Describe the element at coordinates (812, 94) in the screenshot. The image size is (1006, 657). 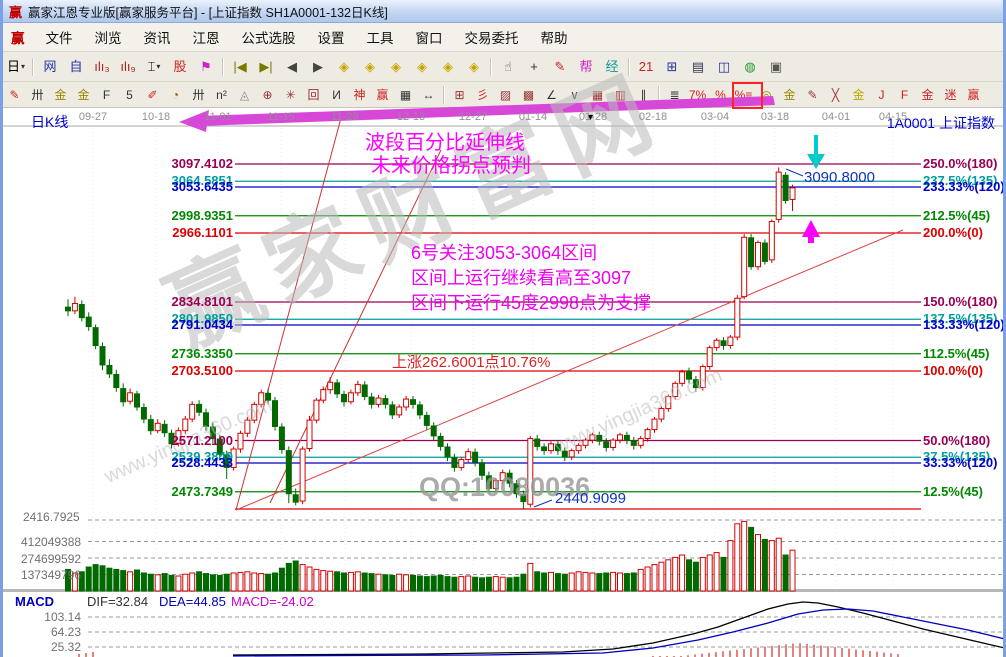
I see `brush-icon: ✎` at that location.